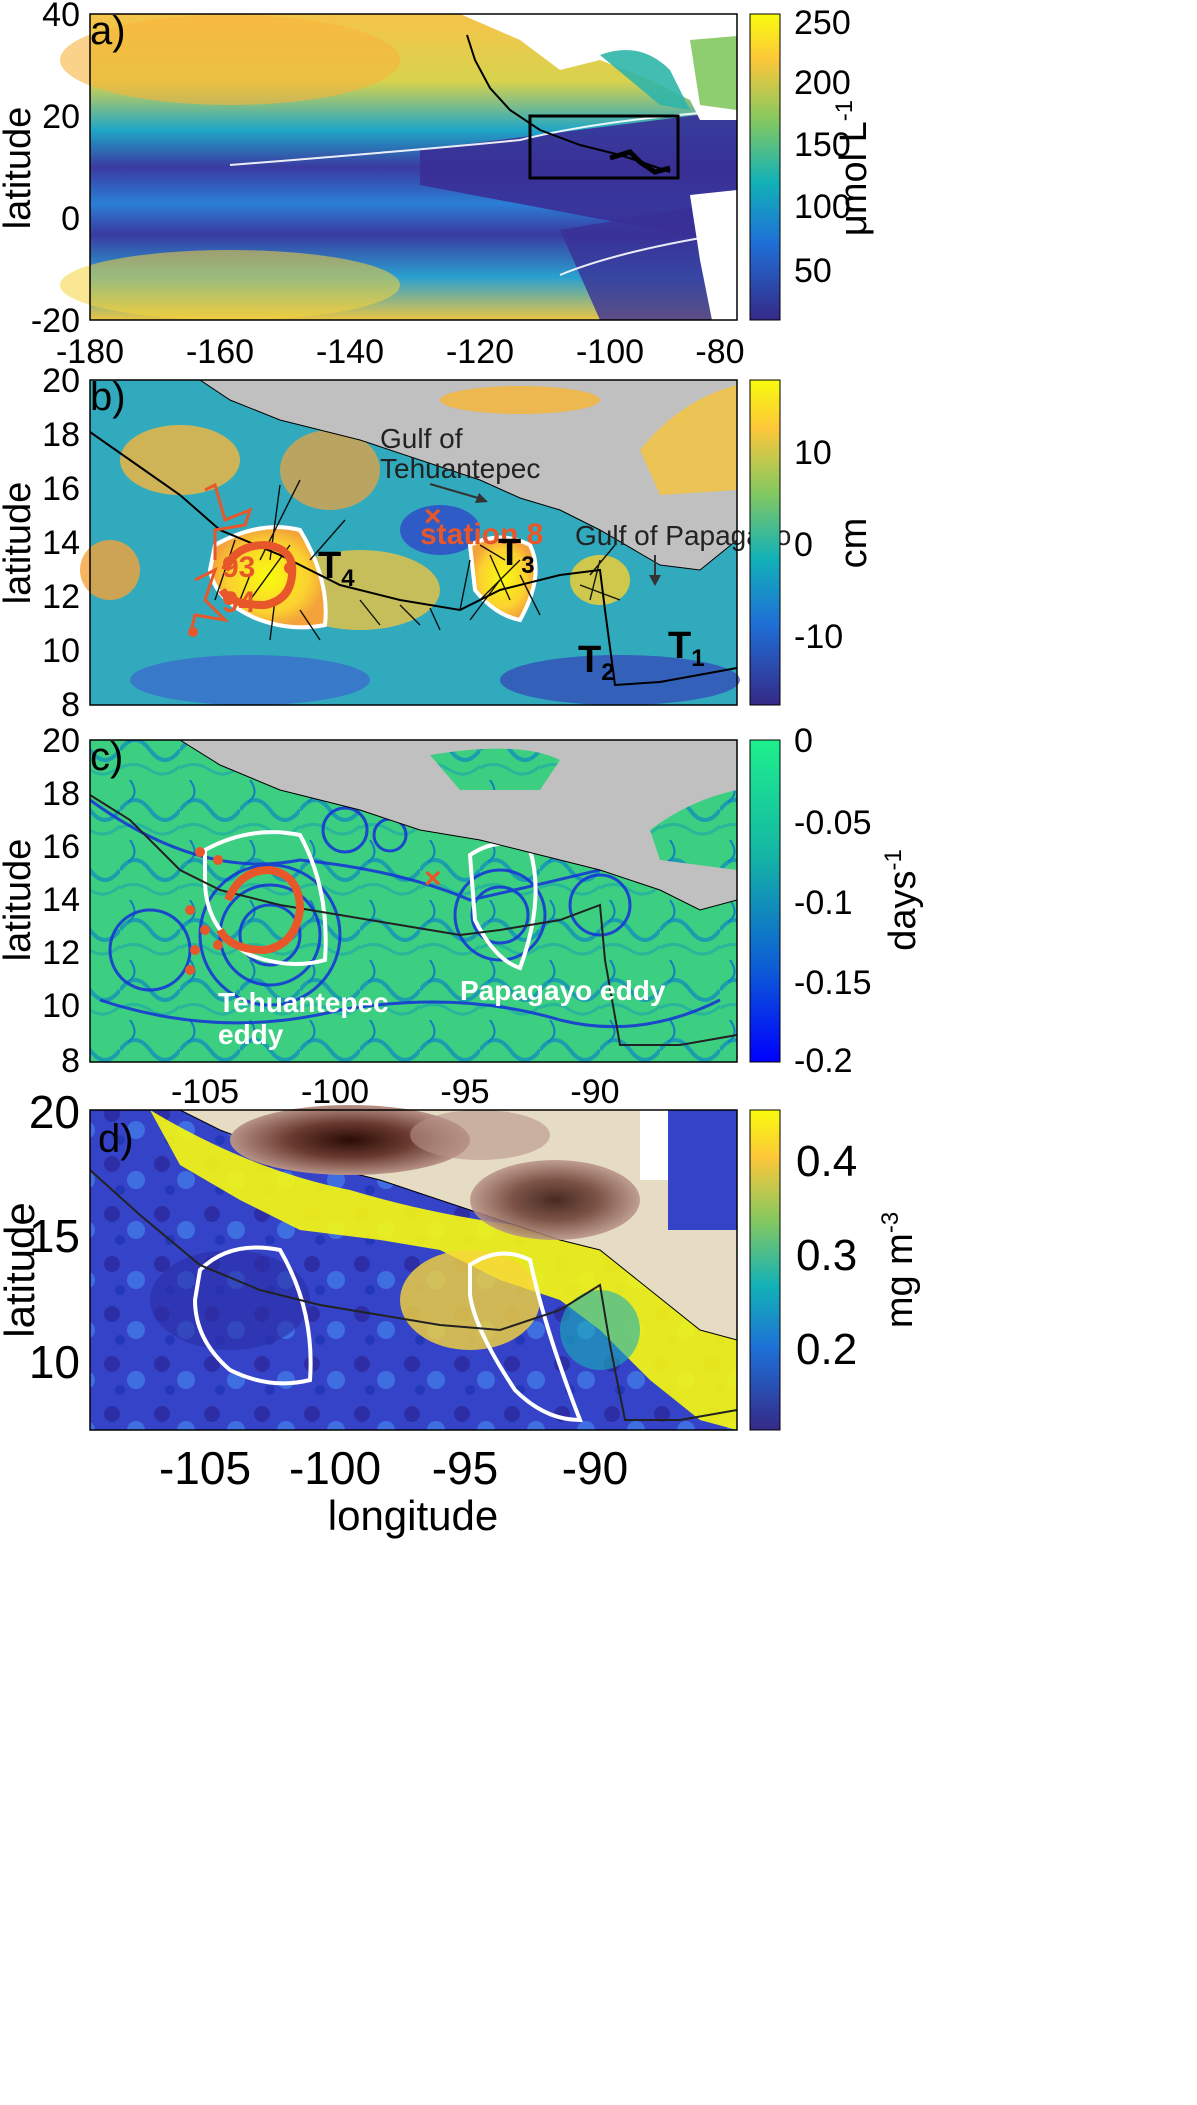 The width and height of the screenshot is (1197, 2105). I want to click on tehuantepec-eddy-label: eddy, so click(251, 1034).